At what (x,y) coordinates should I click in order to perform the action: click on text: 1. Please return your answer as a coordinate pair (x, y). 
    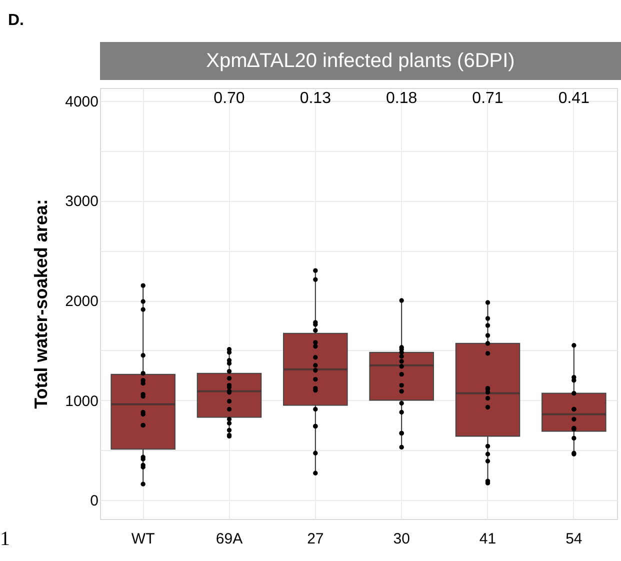
    Looking at the image, I should click on (5, 539).